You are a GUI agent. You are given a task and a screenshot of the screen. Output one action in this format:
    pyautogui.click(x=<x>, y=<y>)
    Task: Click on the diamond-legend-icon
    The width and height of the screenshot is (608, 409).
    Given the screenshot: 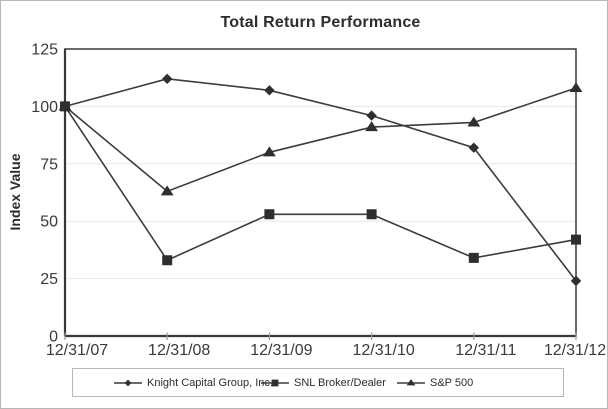 What is the action you would take?
    pyautogui.click(x=128, y=382)
    